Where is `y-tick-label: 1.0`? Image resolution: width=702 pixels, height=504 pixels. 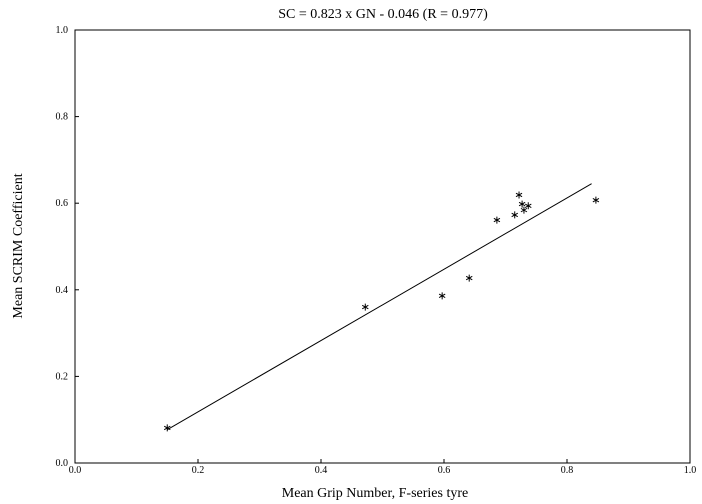
y-tick-label: 1.0 is located at coordinates (62, 30).